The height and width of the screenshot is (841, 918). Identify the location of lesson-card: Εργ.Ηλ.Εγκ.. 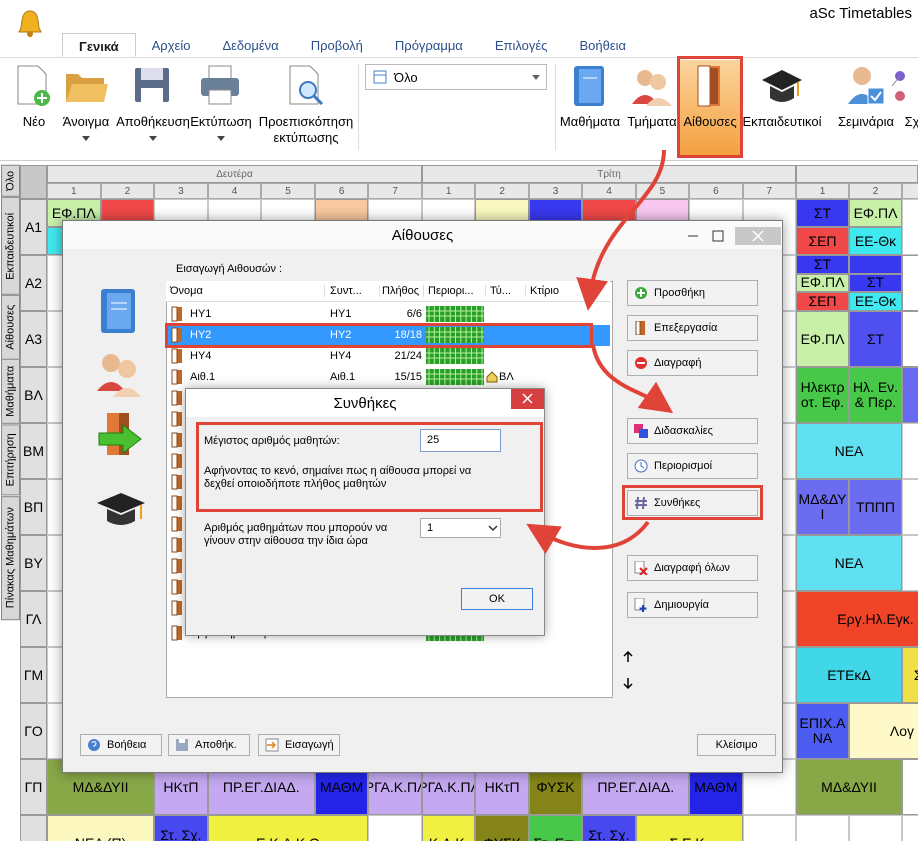
(857, 619).